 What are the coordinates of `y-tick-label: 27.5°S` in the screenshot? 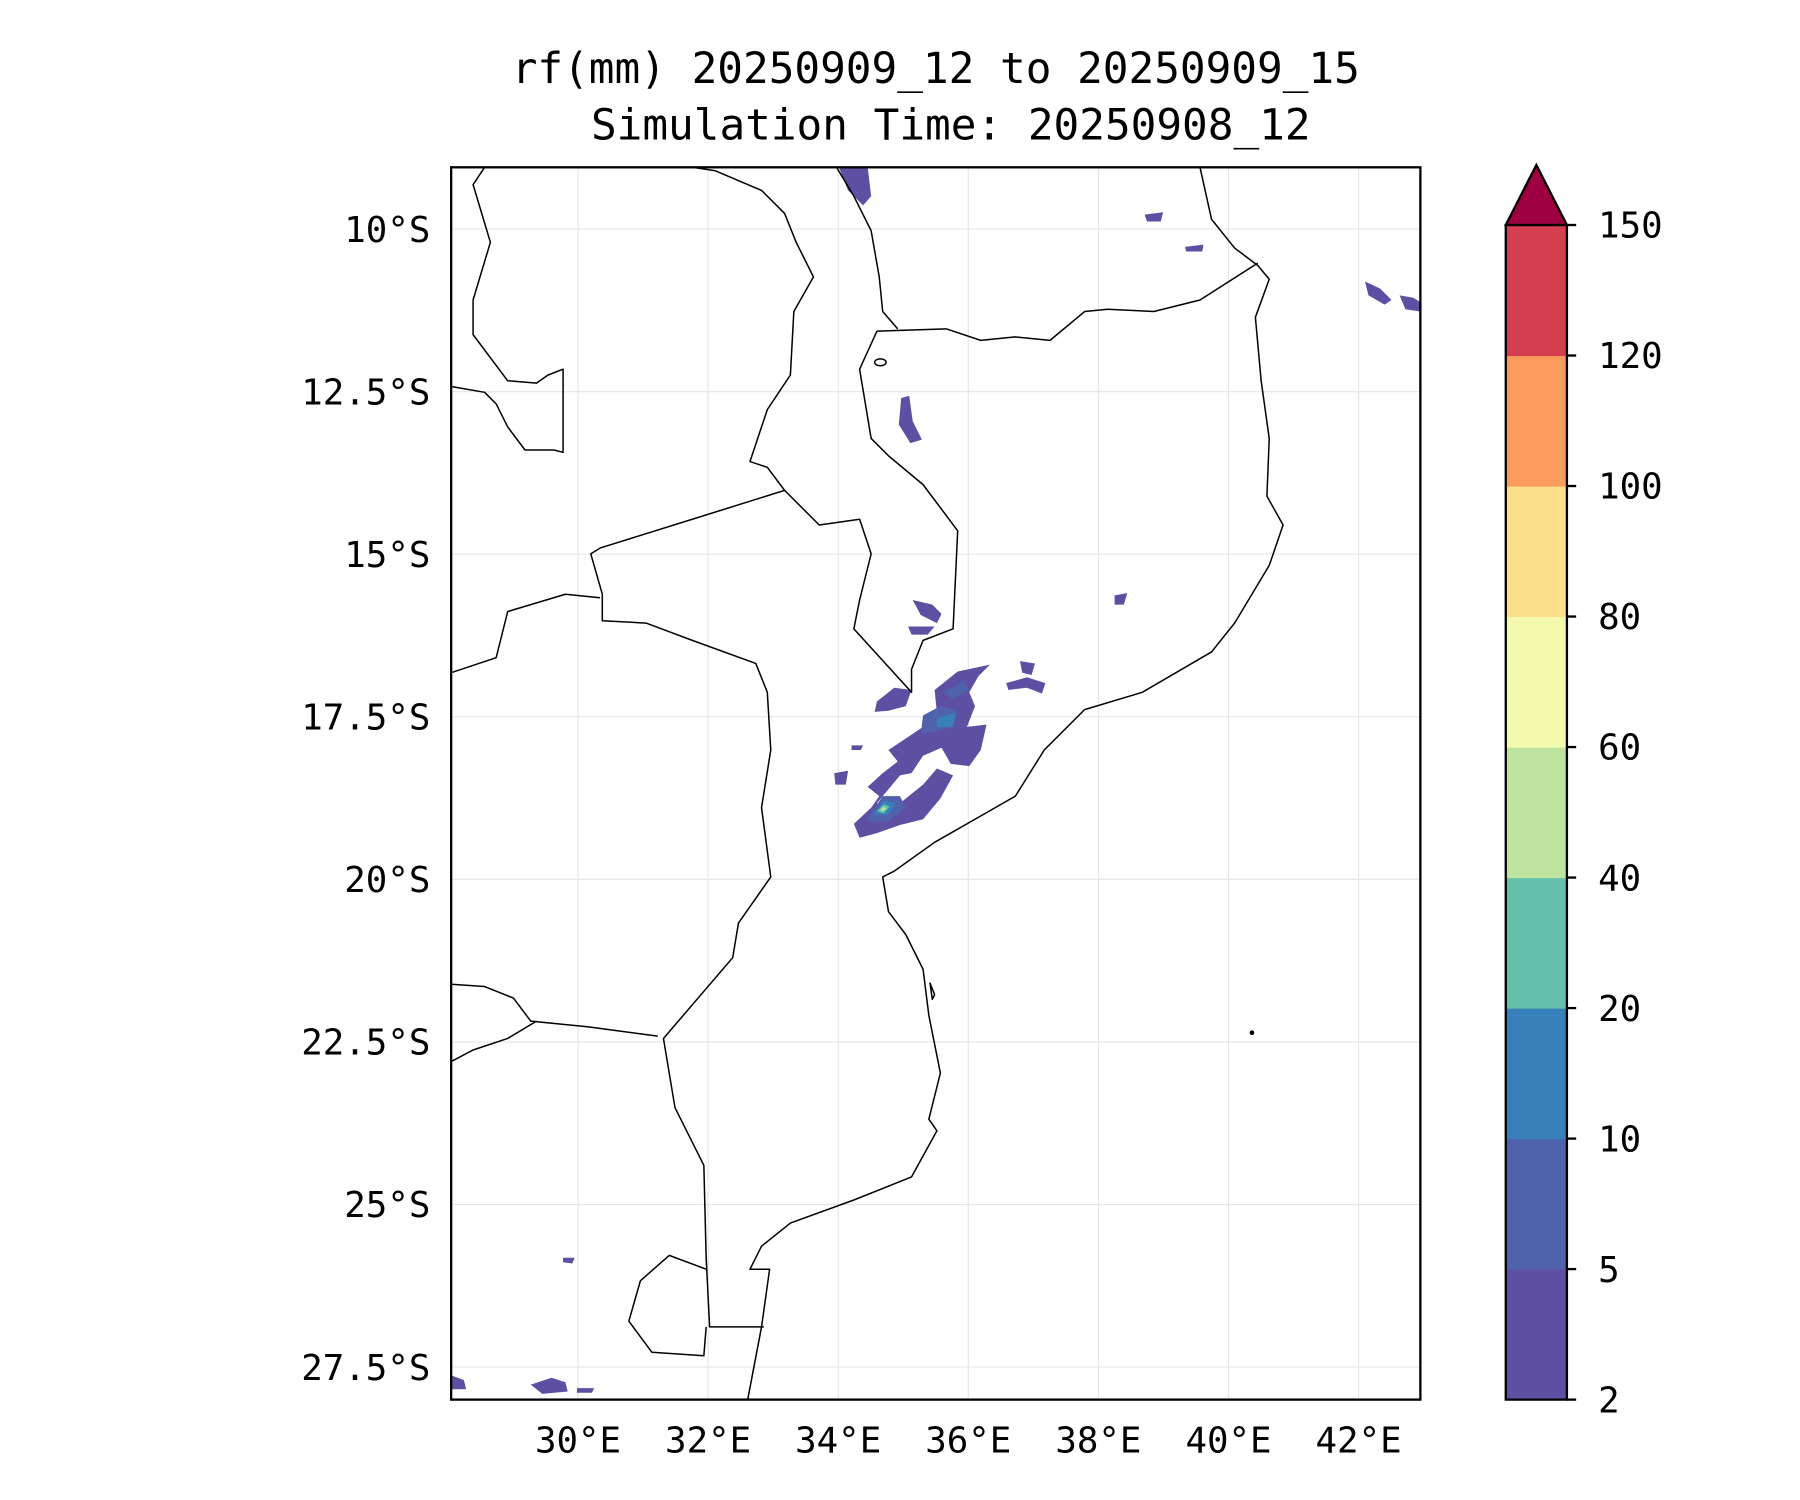 It's located at (365, 1368).